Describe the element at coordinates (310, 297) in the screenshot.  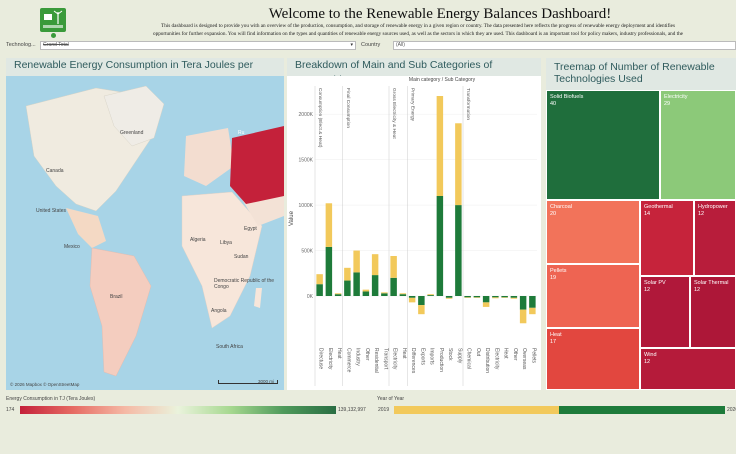
I see `y-tick-label: 0K` at that location.